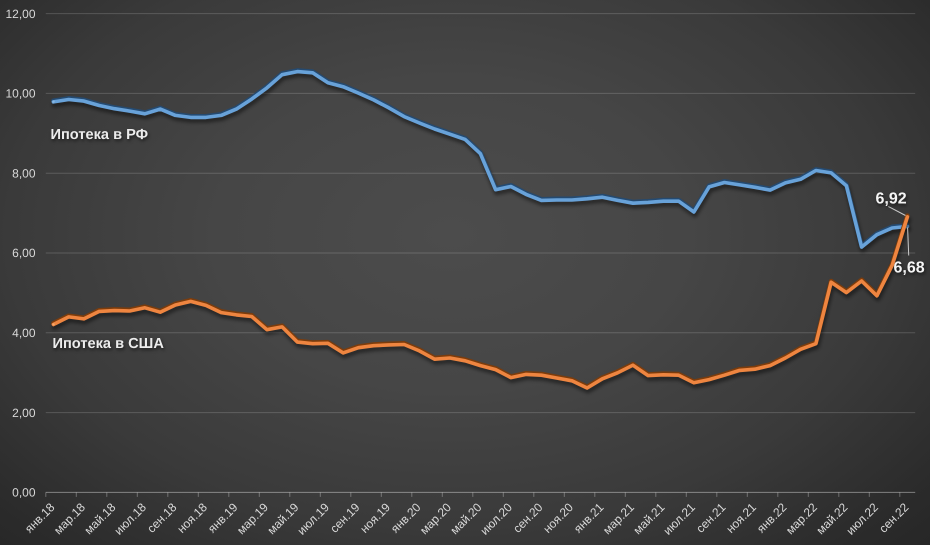 Image resolution: width=930 pixels, height=545 pixels. Describe the element at coordinates (109, 344) in the screenshot. I see `svg-text: Ипотека в США` at that location.